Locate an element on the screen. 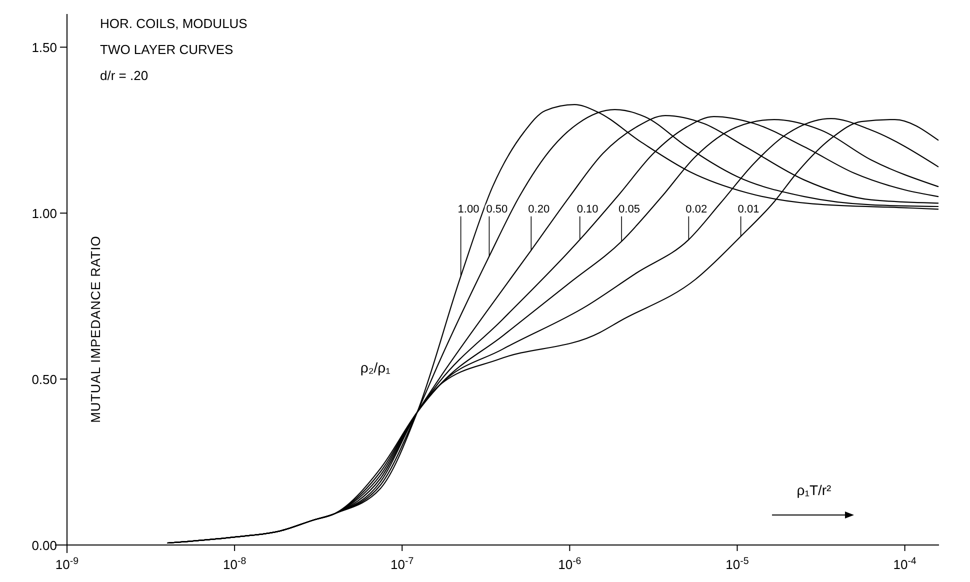  x-tick-label: 10$^{-5}$ is located at coordinates (738, 564).